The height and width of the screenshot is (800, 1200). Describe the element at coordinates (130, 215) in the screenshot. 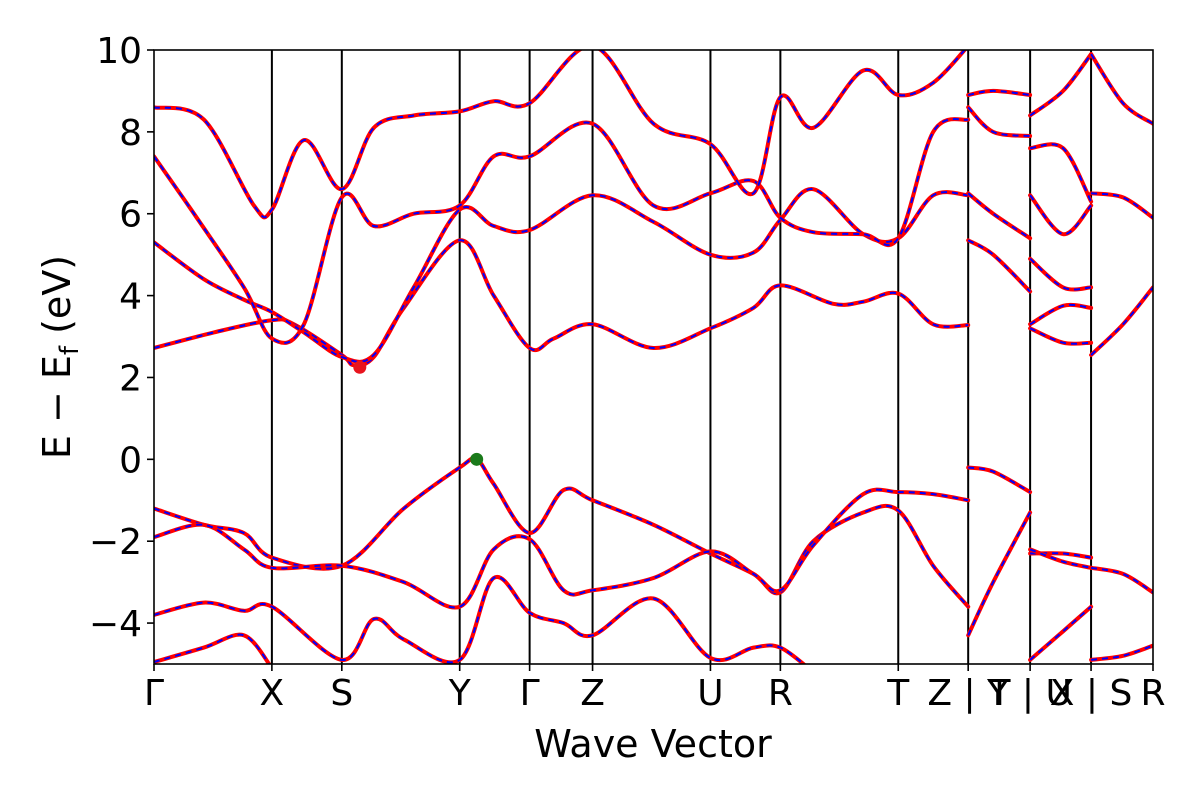

I see `y-tick-label-2: 6` at that location.